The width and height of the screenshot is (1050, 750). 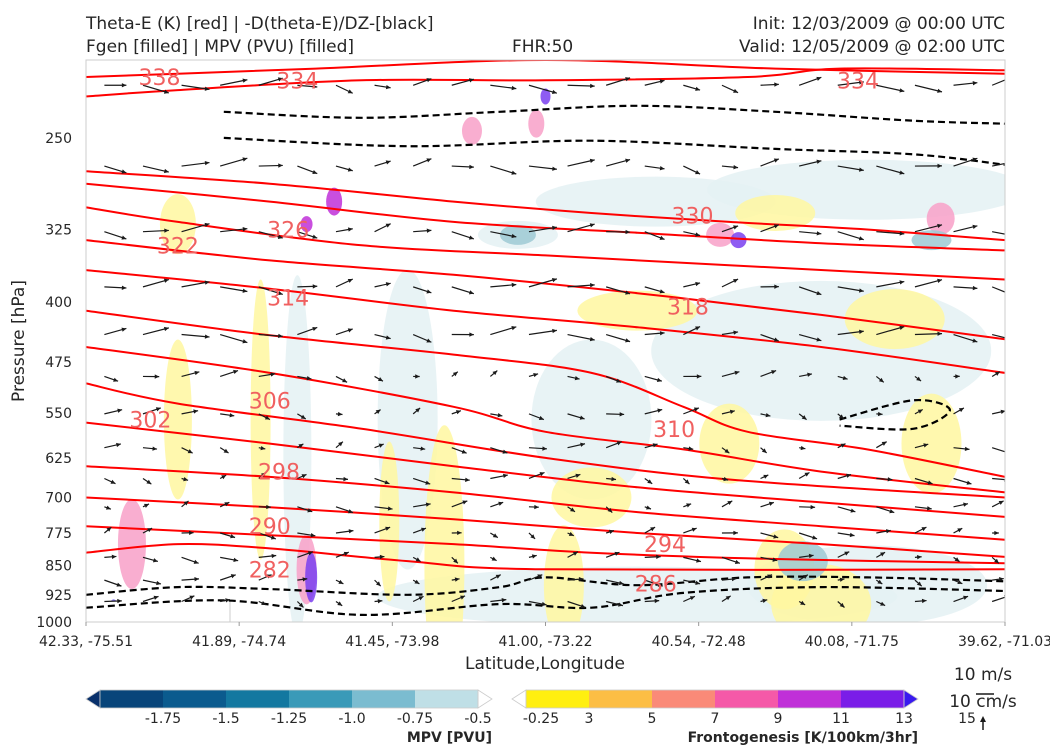 What do you see at coordinates (58, 534) in the screenshot?
I see `y-tick-label: 775` at bounding box center [58, 534].